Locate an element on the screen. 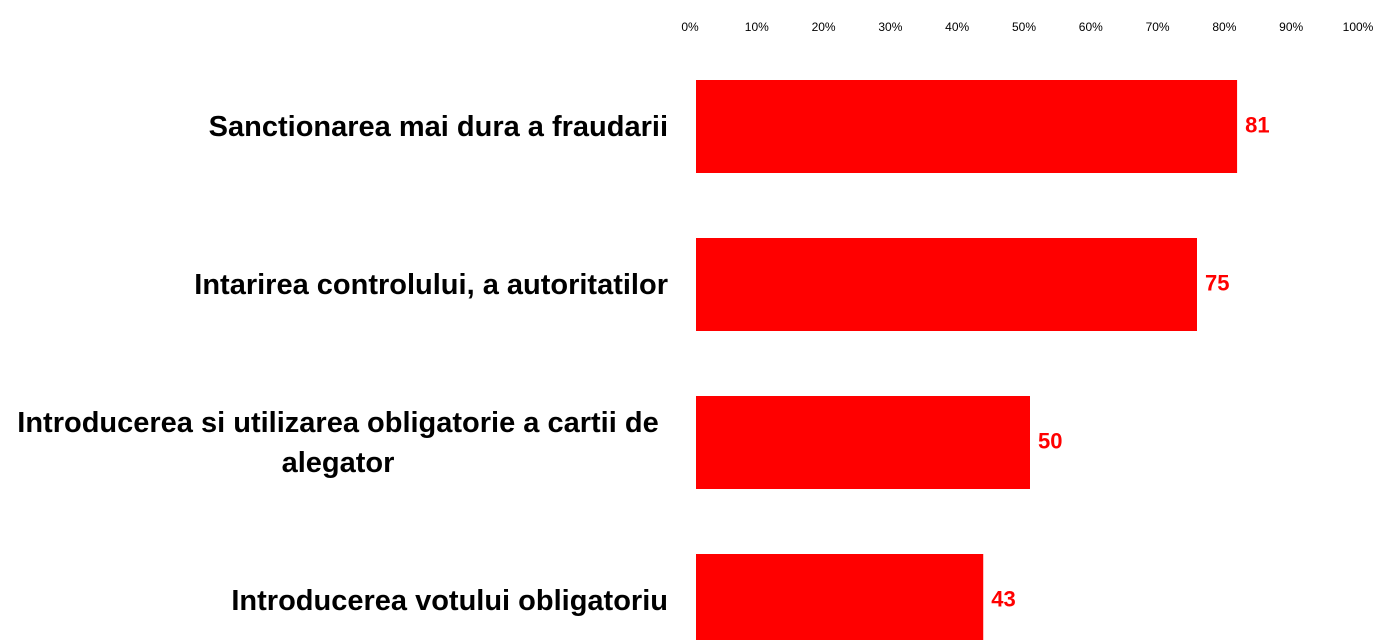  category-label: Introducerea votului obligatoriu is located at coordinates (449, 600).